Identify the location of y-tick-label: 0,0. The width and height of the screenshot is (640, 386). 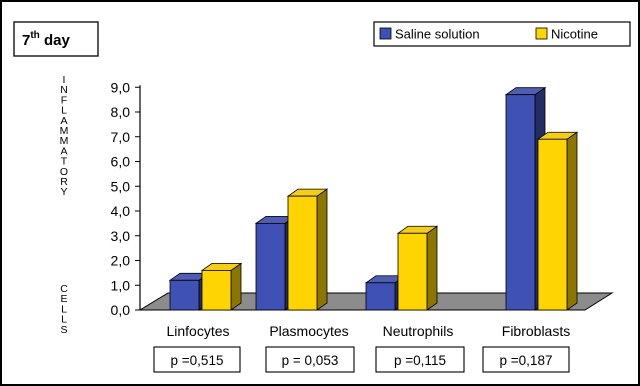
(121, 310).